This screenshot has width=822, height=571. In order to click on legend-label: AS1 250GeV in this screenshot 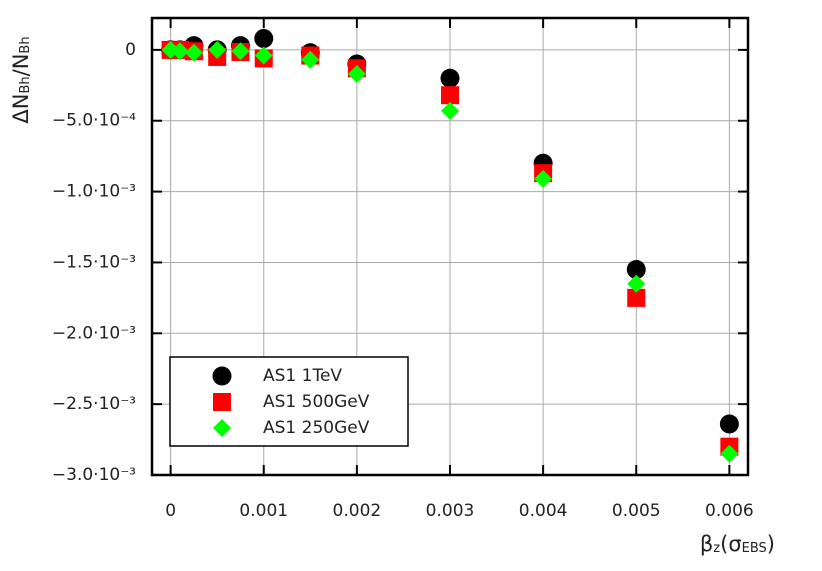, I will do `click(316, 428)`.